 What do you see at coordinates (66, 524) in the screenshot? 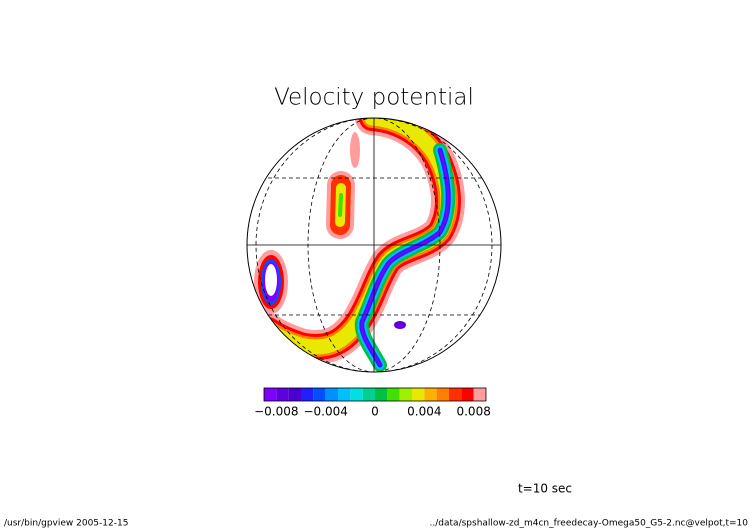
I see `footer-left: /usr/bin/gpview 2005-12-15` at bounding box center [66, 524].